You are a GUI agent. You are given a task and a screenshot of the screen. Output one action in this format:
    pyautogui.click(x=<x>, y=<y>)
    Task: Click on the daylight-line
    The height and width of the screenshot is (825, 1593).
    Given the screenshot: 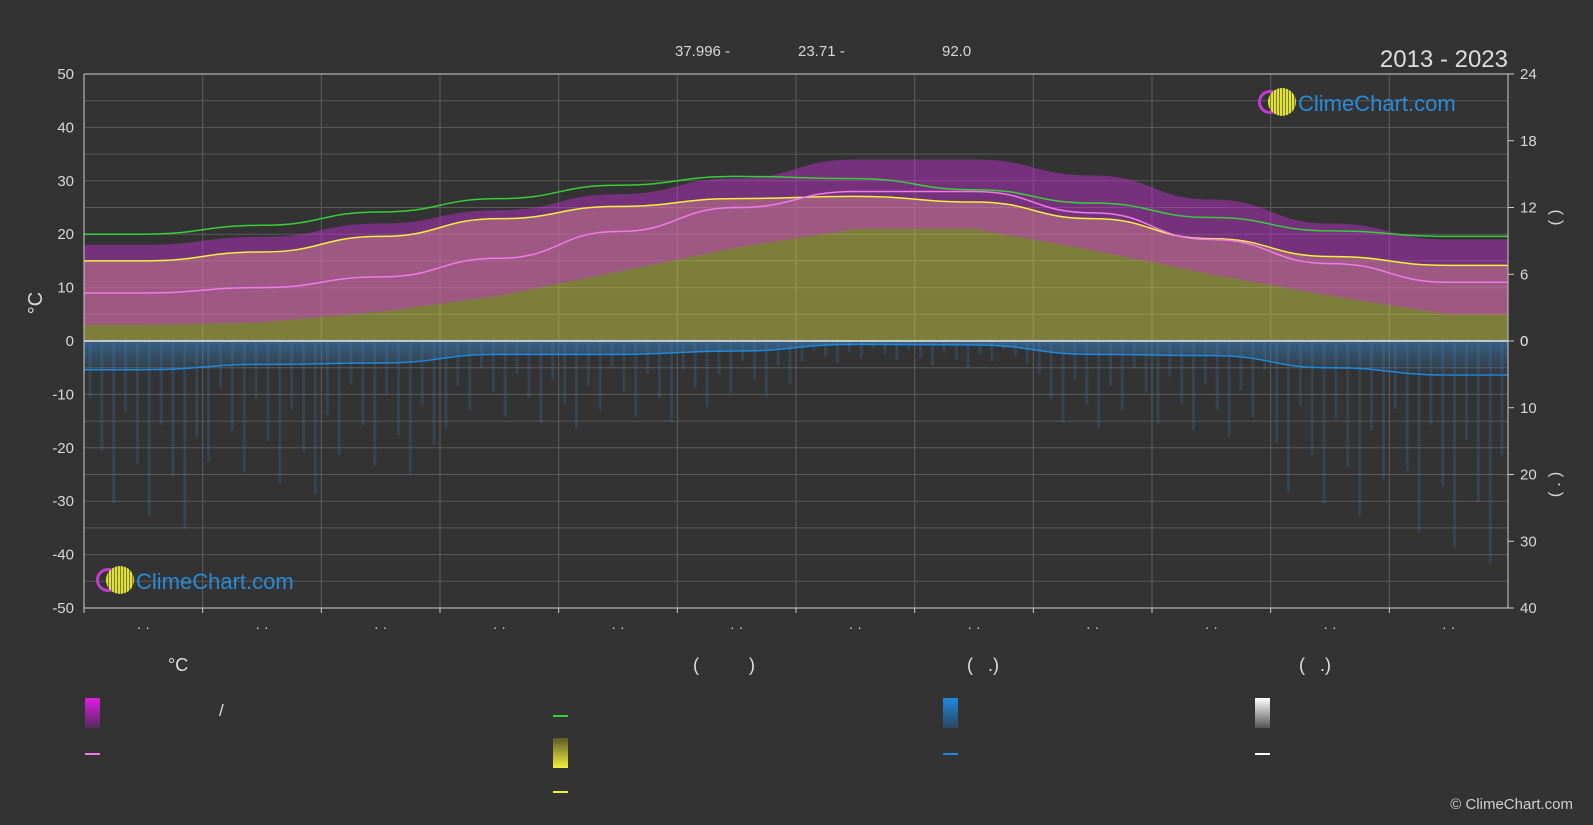 What is the action you would take?
    pyautogui.click(x=796, y=206)
    